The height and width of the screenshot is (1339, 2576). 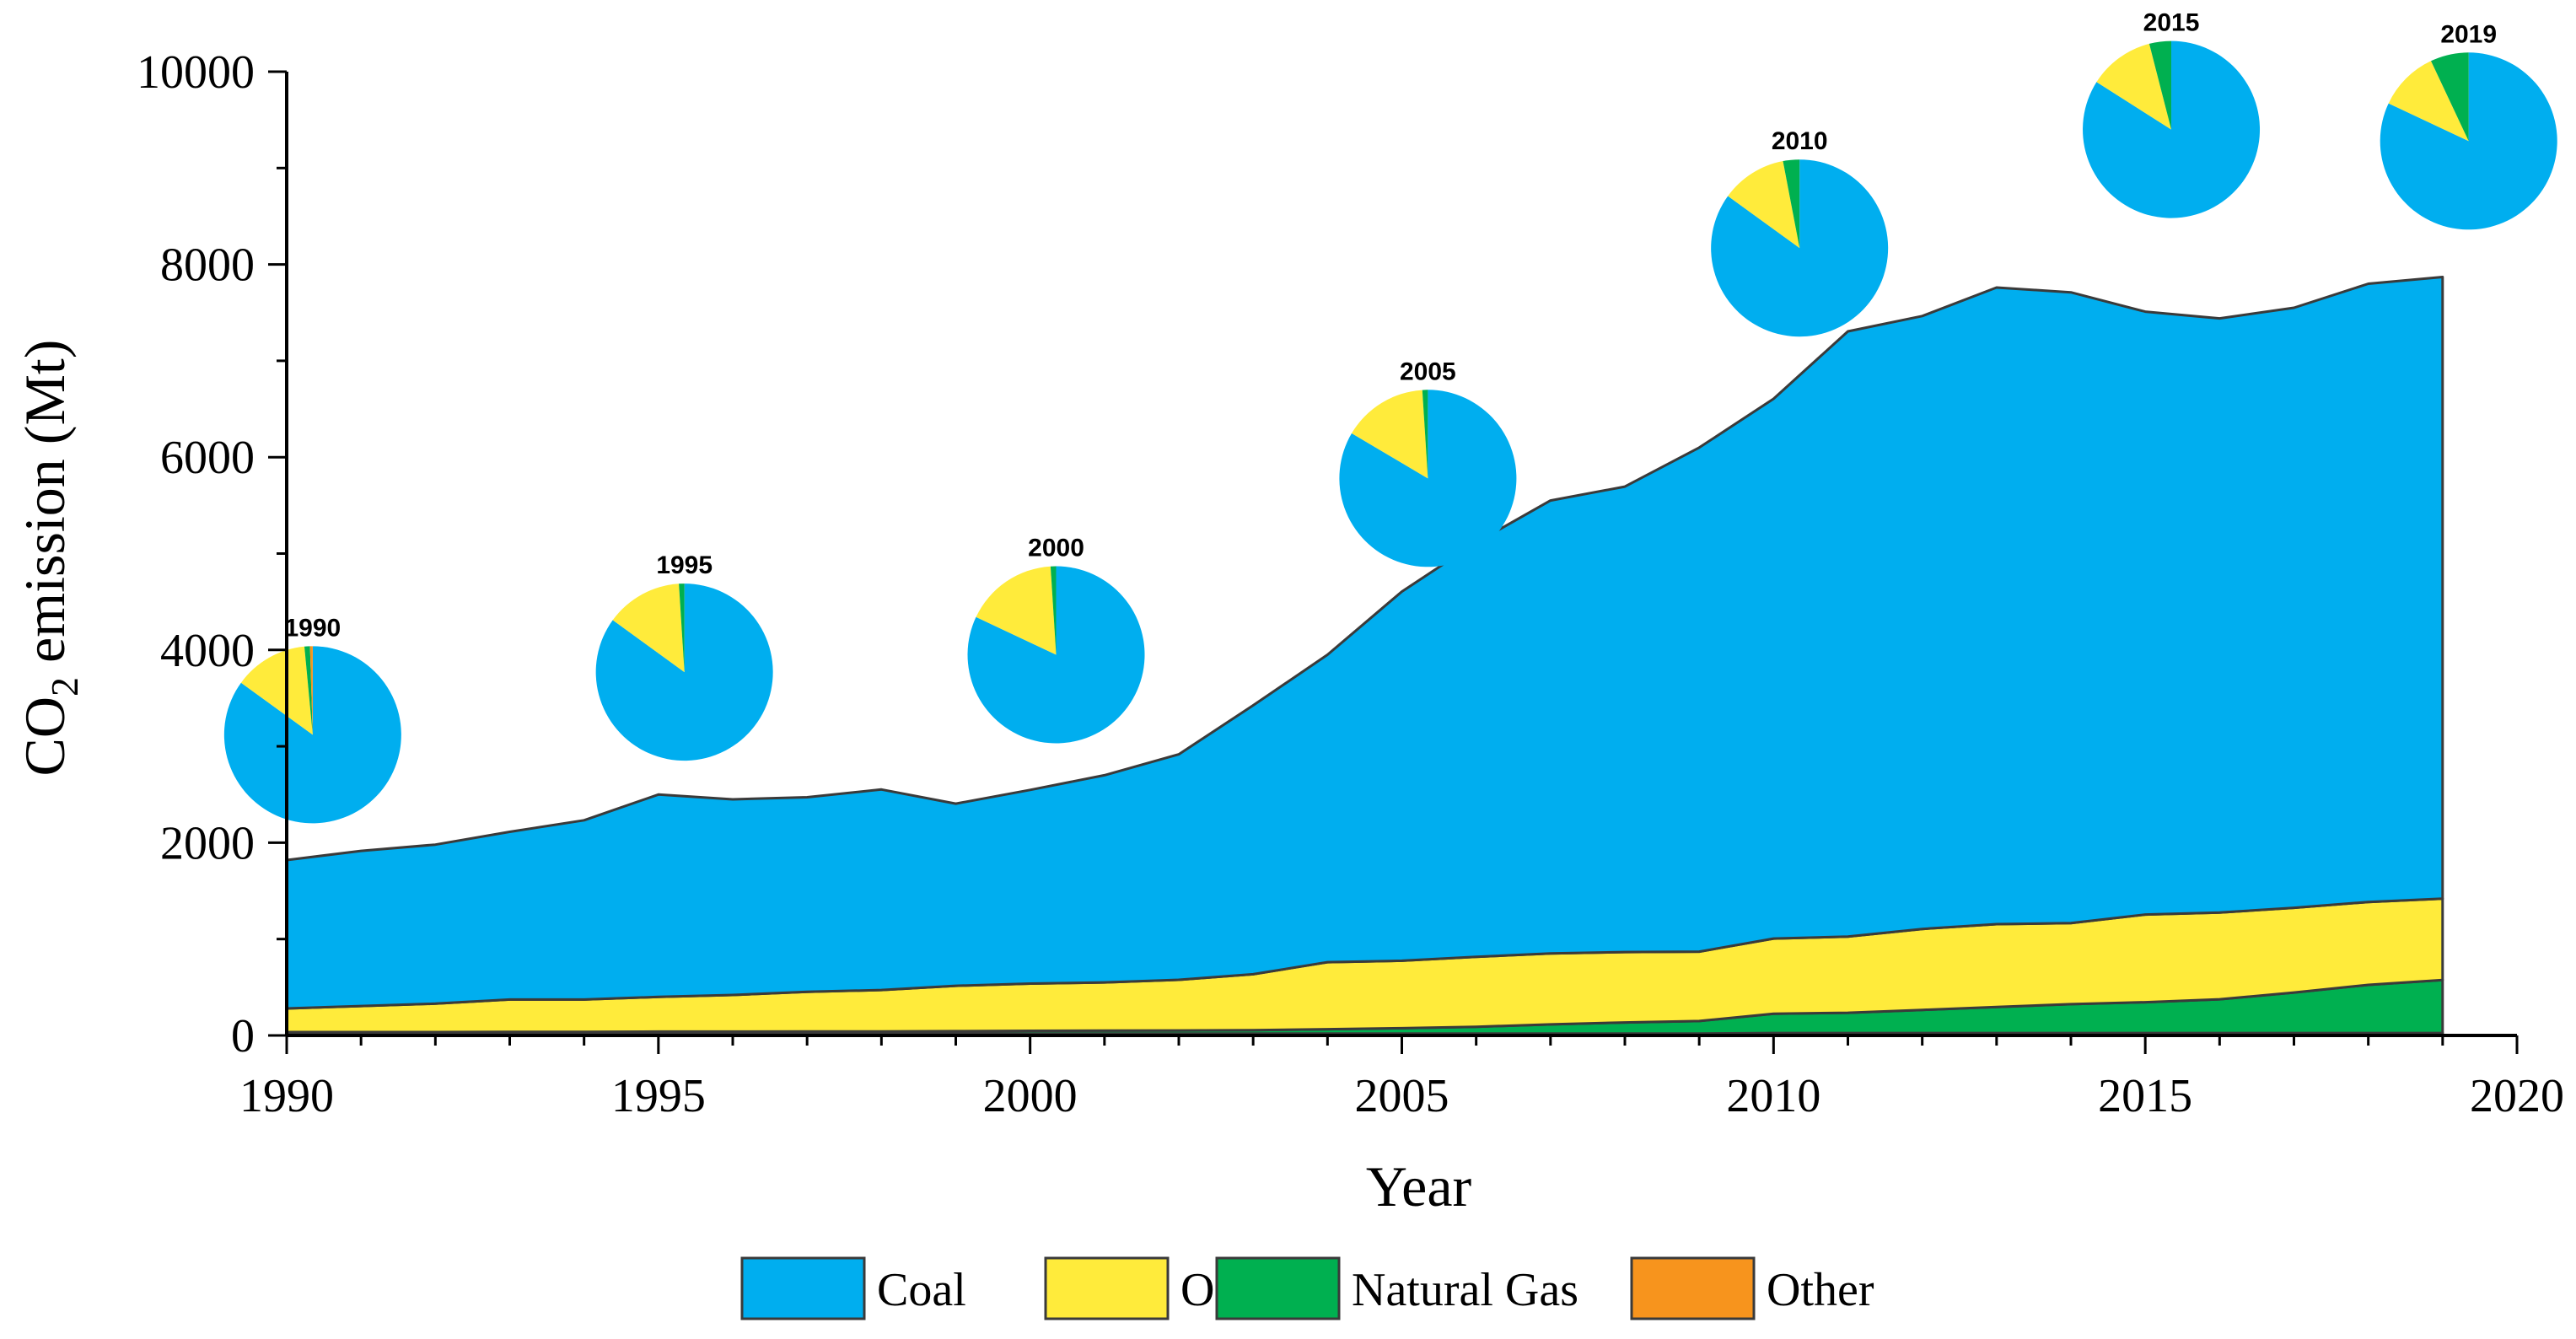 I want to click on pie-1990-slice-oil, so click(x=276, y=690).